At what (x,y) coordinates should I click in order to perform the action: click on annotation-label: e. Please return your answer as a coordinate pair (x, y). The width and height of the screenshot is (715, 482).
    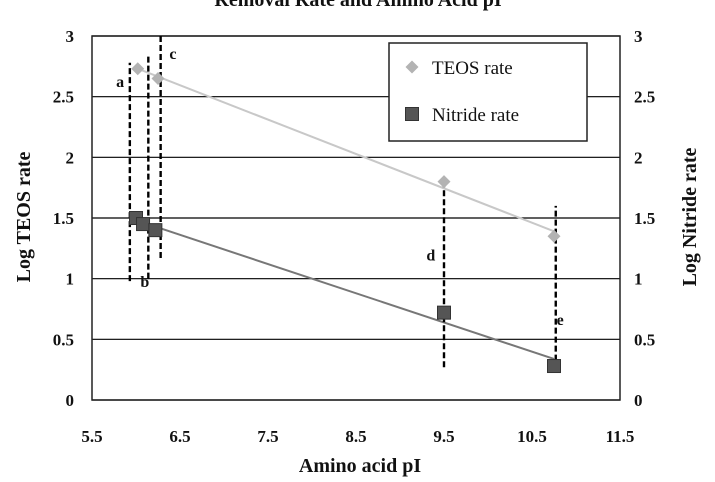
    Looking at the image, I should click on (560, 320).